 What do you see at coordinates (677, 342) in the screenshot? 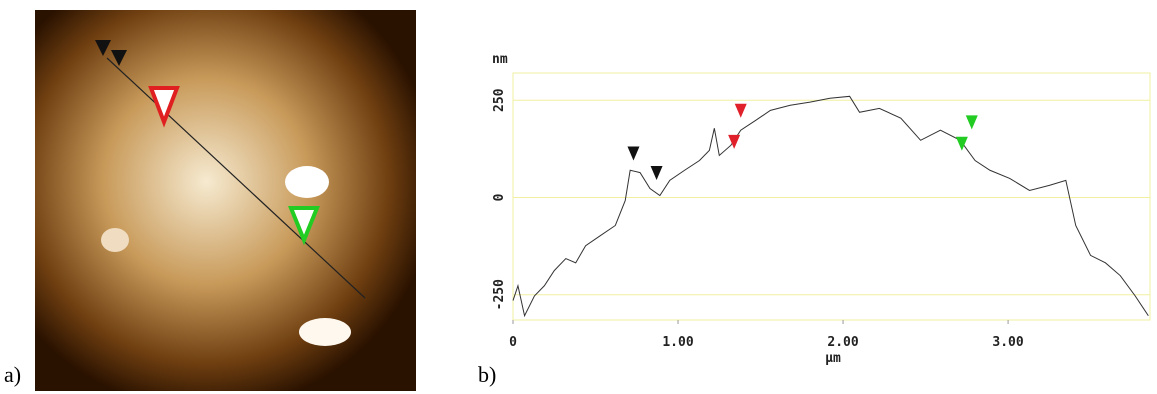
I see `x-tick-label: 1.00` at bounding box center [677, 342].